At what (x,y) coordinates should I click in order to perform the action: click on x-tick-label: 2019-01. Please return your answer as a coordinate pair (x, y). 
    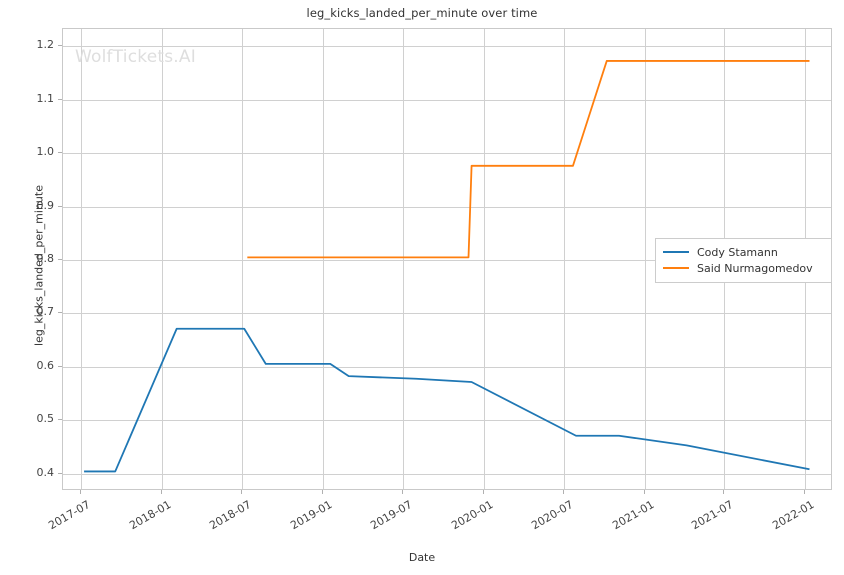
    Looking at the image, I should click on (311, 515).